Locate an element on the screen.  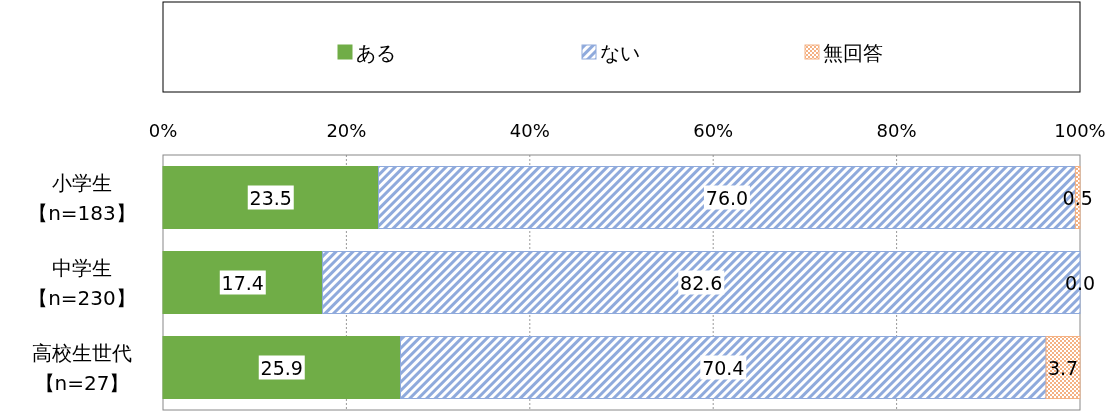
legend-label: ない is located at coordinates (620, 53).